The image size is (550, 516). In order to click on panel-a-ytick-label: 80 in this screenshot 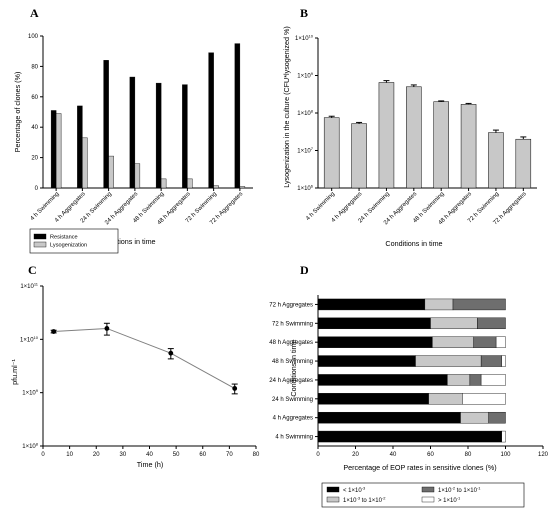, I will do `click(34, 67)`.